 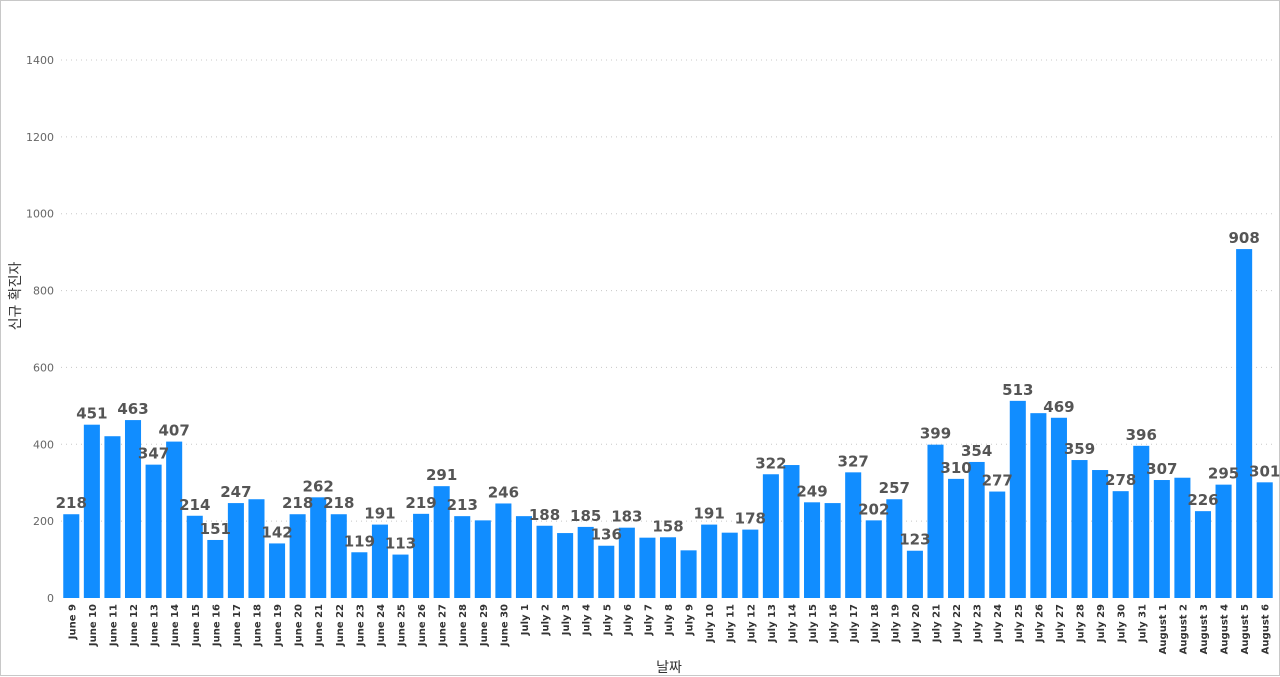 I want to click on data-label: 307, so click(x=1161, y=469).